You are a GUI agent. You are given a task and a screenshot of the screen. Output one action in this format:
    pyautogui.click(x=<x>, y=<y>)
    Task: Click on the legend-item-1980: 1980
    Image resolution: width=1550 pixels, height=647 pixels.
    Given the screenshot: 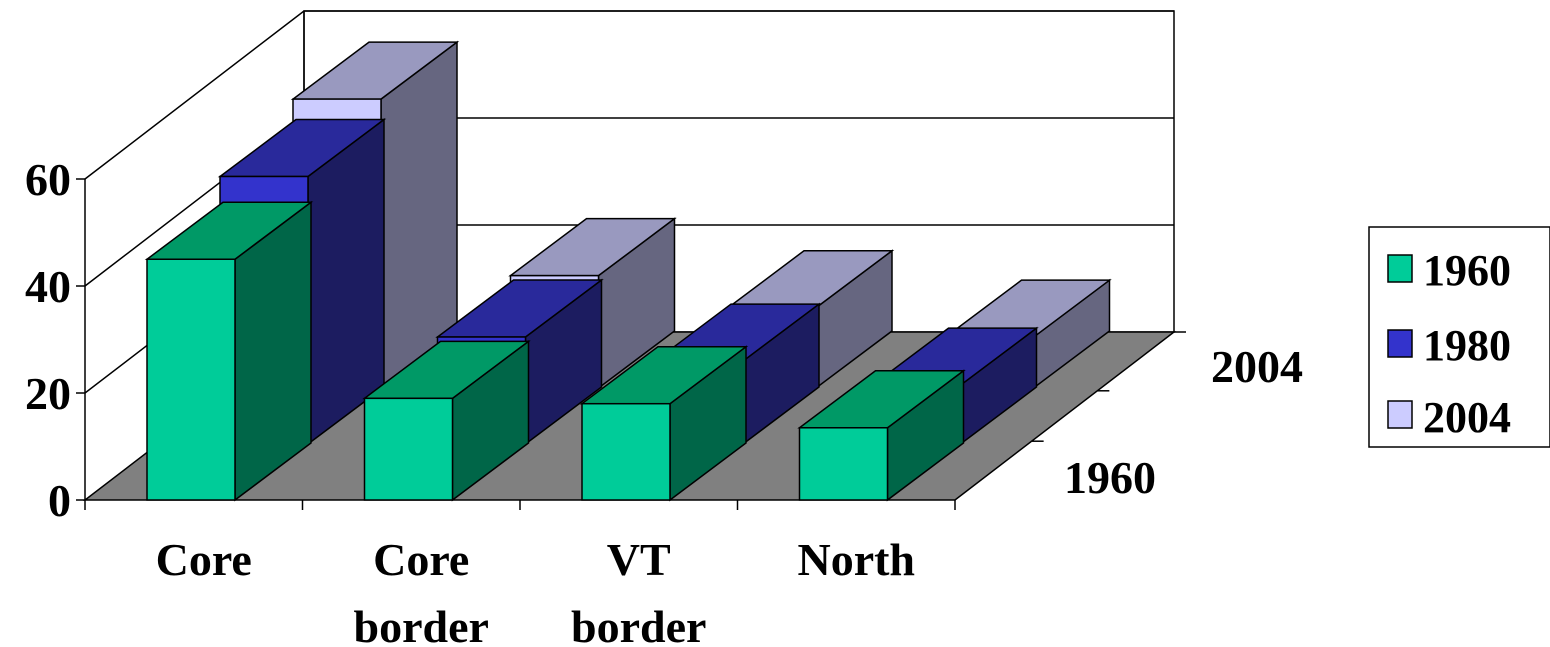 What is the action you would take?
    pyautogui.click(x=1449, y=345)
    